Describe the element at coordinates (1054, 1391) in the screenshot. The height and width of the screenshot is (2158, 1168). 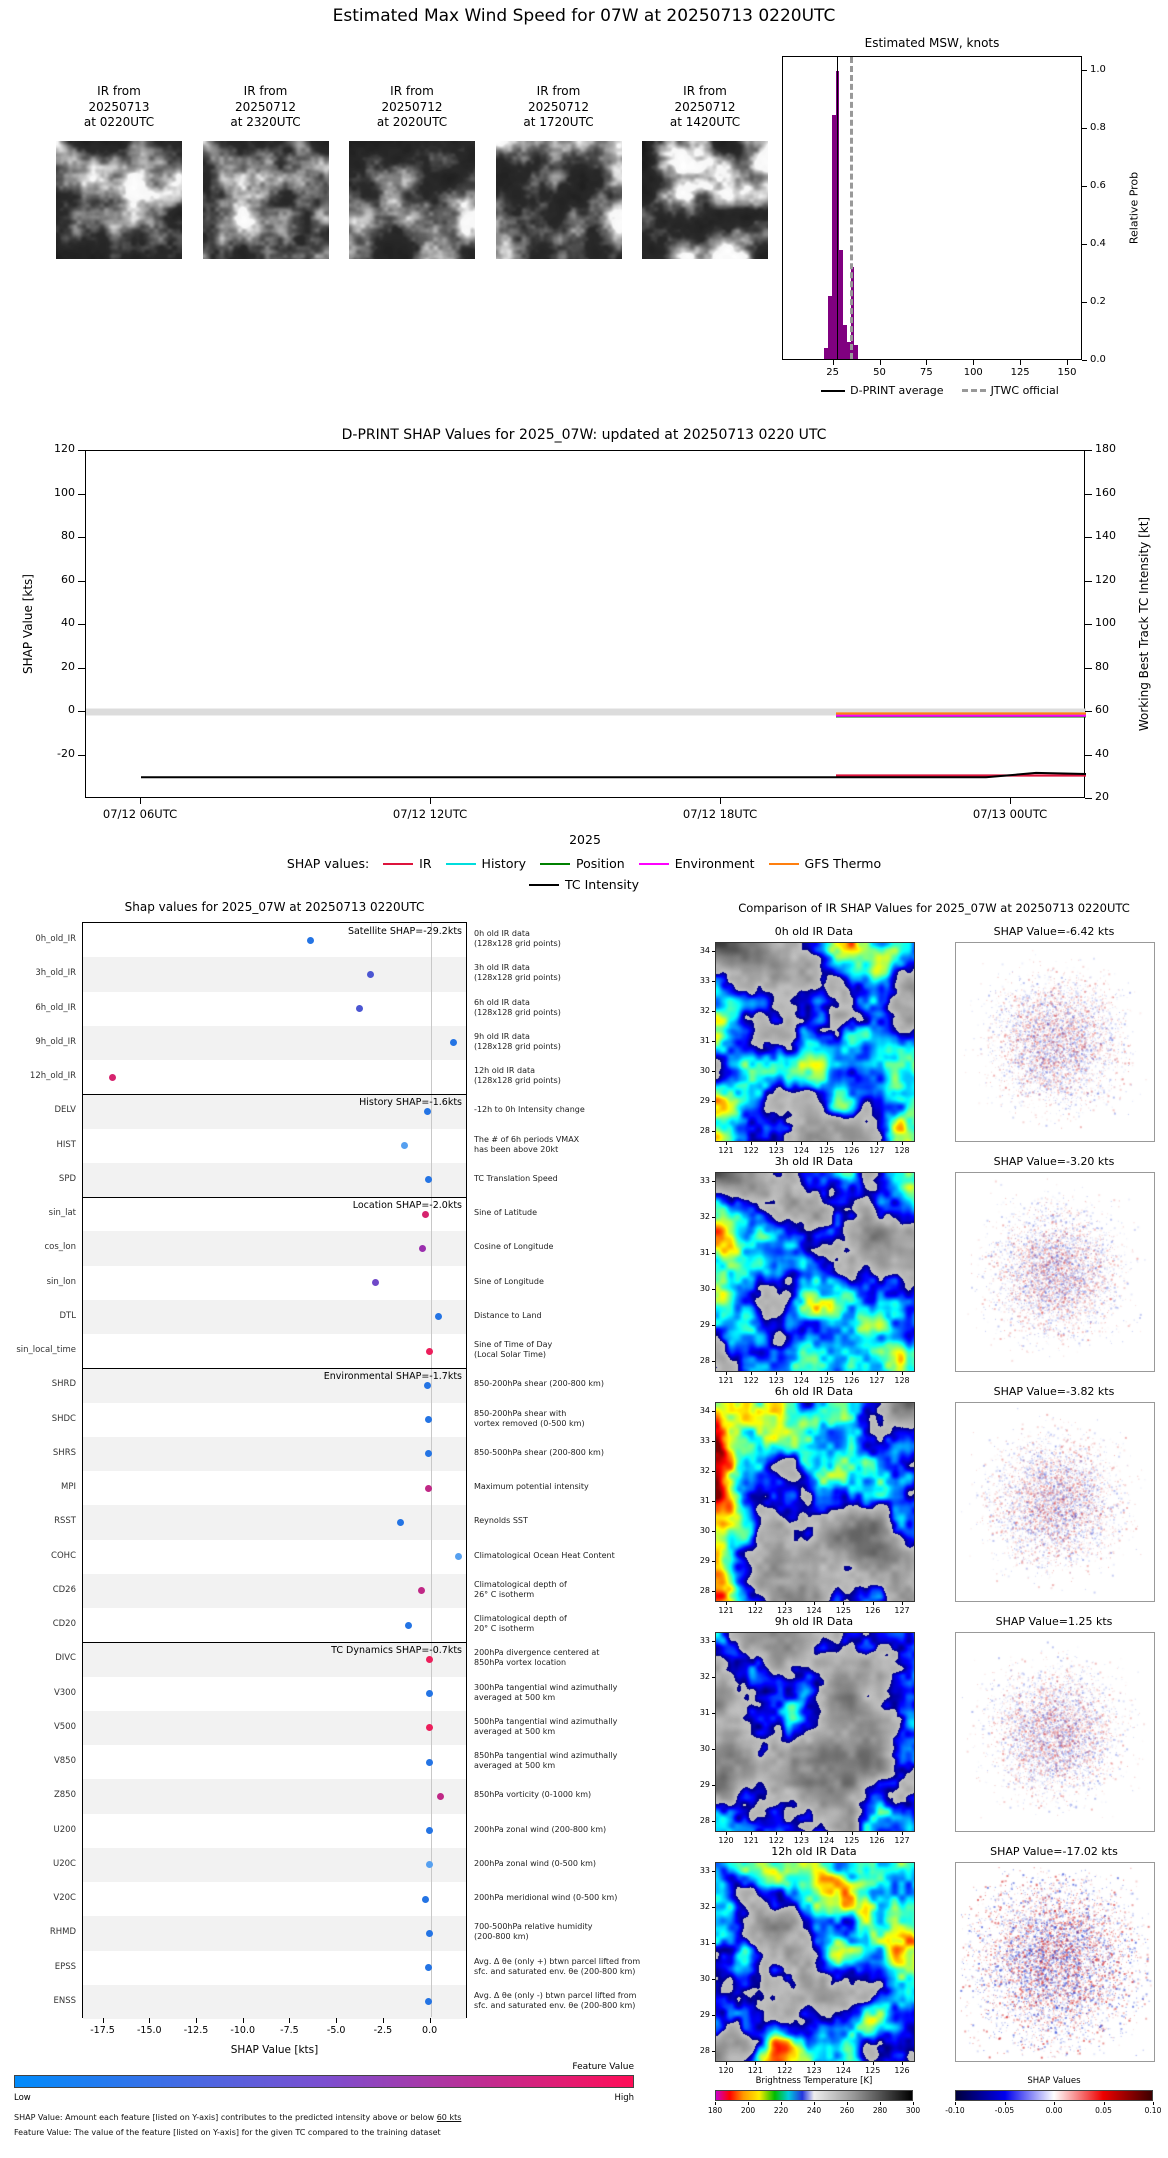
I see `shap-panel-title: SHAP Value=-3.82 kts` at that location.